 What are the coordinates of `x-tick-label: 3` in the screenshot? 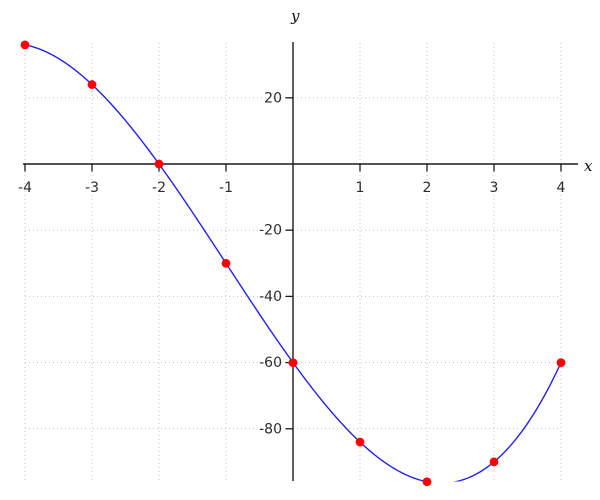 It's located at (494, 188).